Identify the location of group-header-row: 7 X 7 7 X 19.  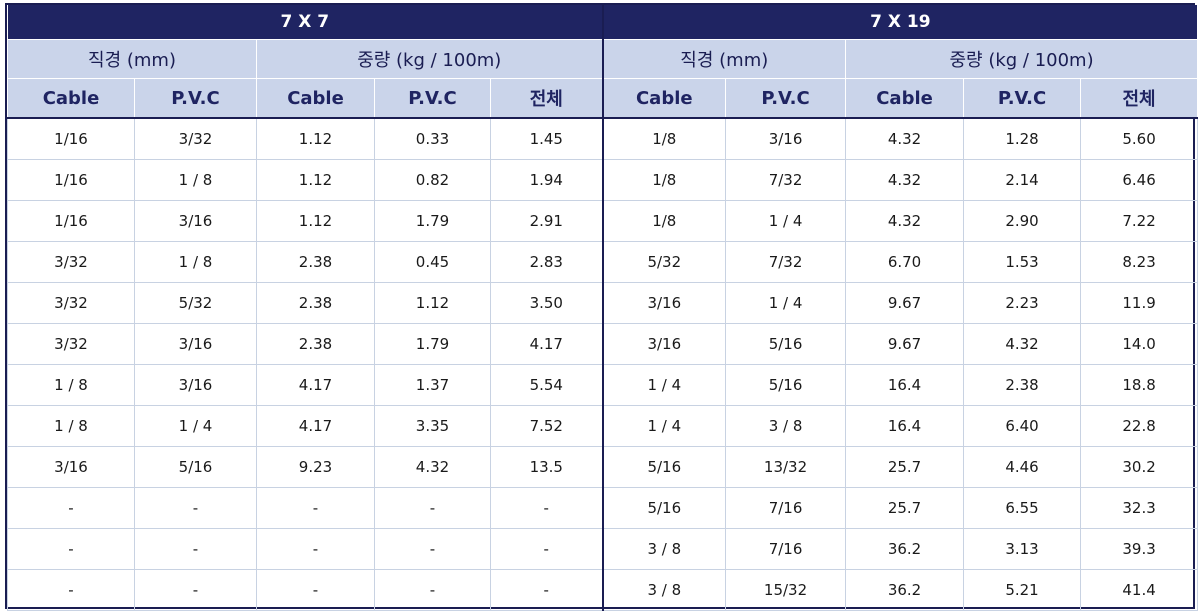
(602, 22).